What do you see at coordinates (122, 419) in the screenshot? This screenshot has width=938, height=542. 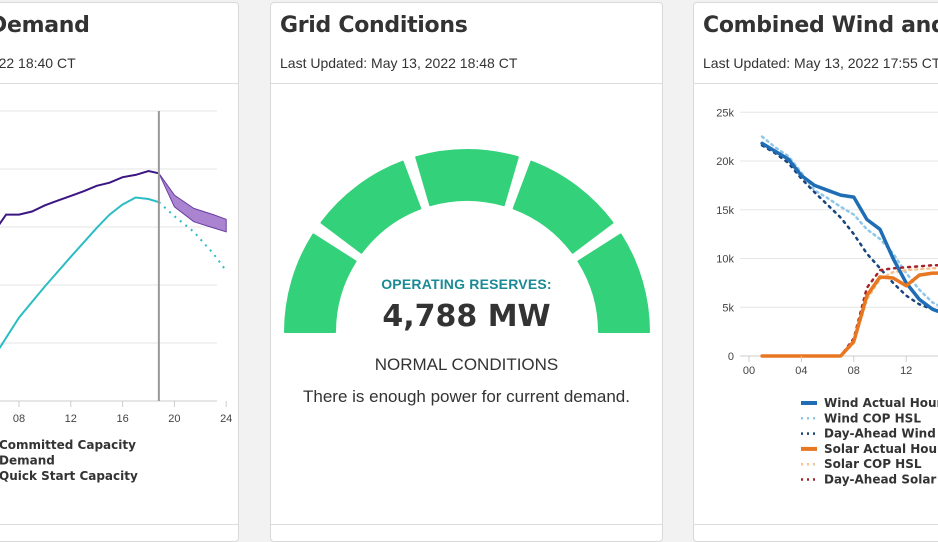 I see `x-tick-label: 16` at bounding box center [122, 419].